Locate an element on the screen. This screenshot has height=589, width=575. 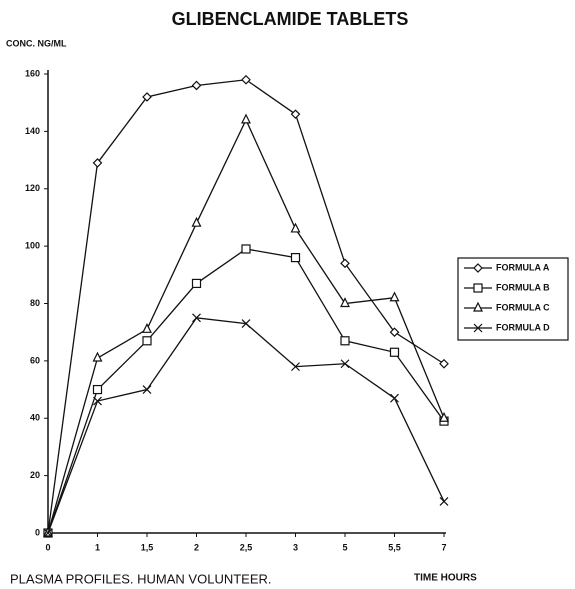
x-tick-label: 0 is located at coordinates (47, 547).